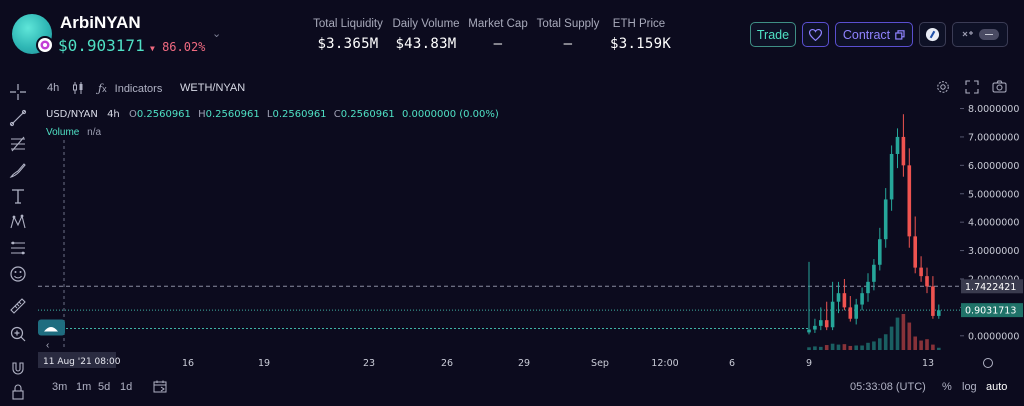 This screenshot has height=406, width=1024. What do you see at coordinates (369, 363) in the screenshot?
I see `x-tick-label: 23` at bounding box center [369, 363].